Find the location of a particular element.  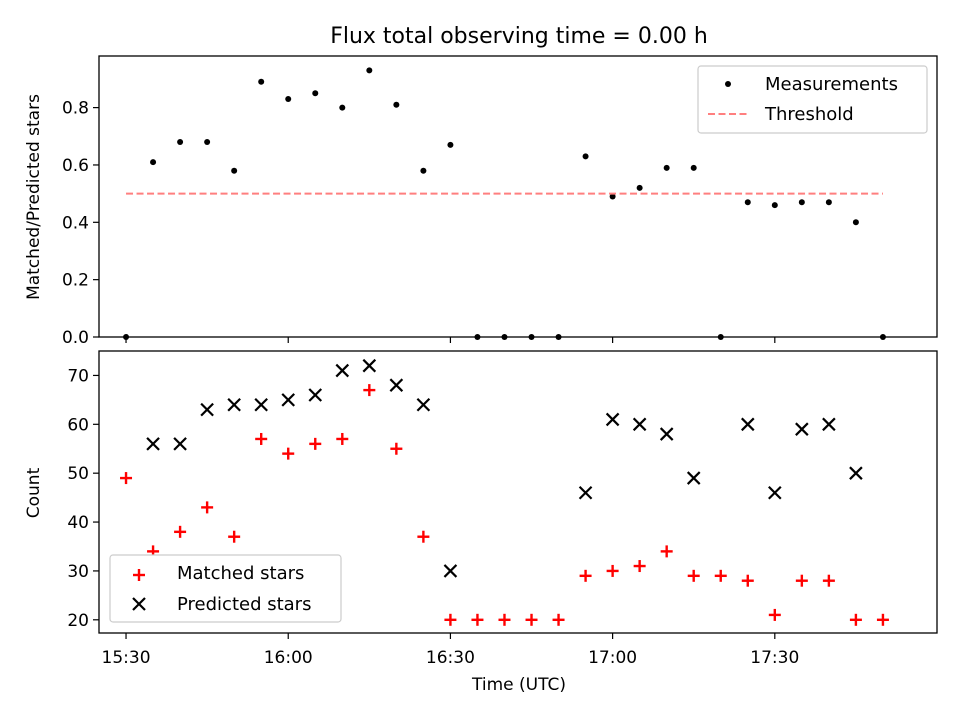

bottom-x-axis-ticks: 15:30 16:00 16:30 17:00 17:30 is located at coordinates (450, 650).